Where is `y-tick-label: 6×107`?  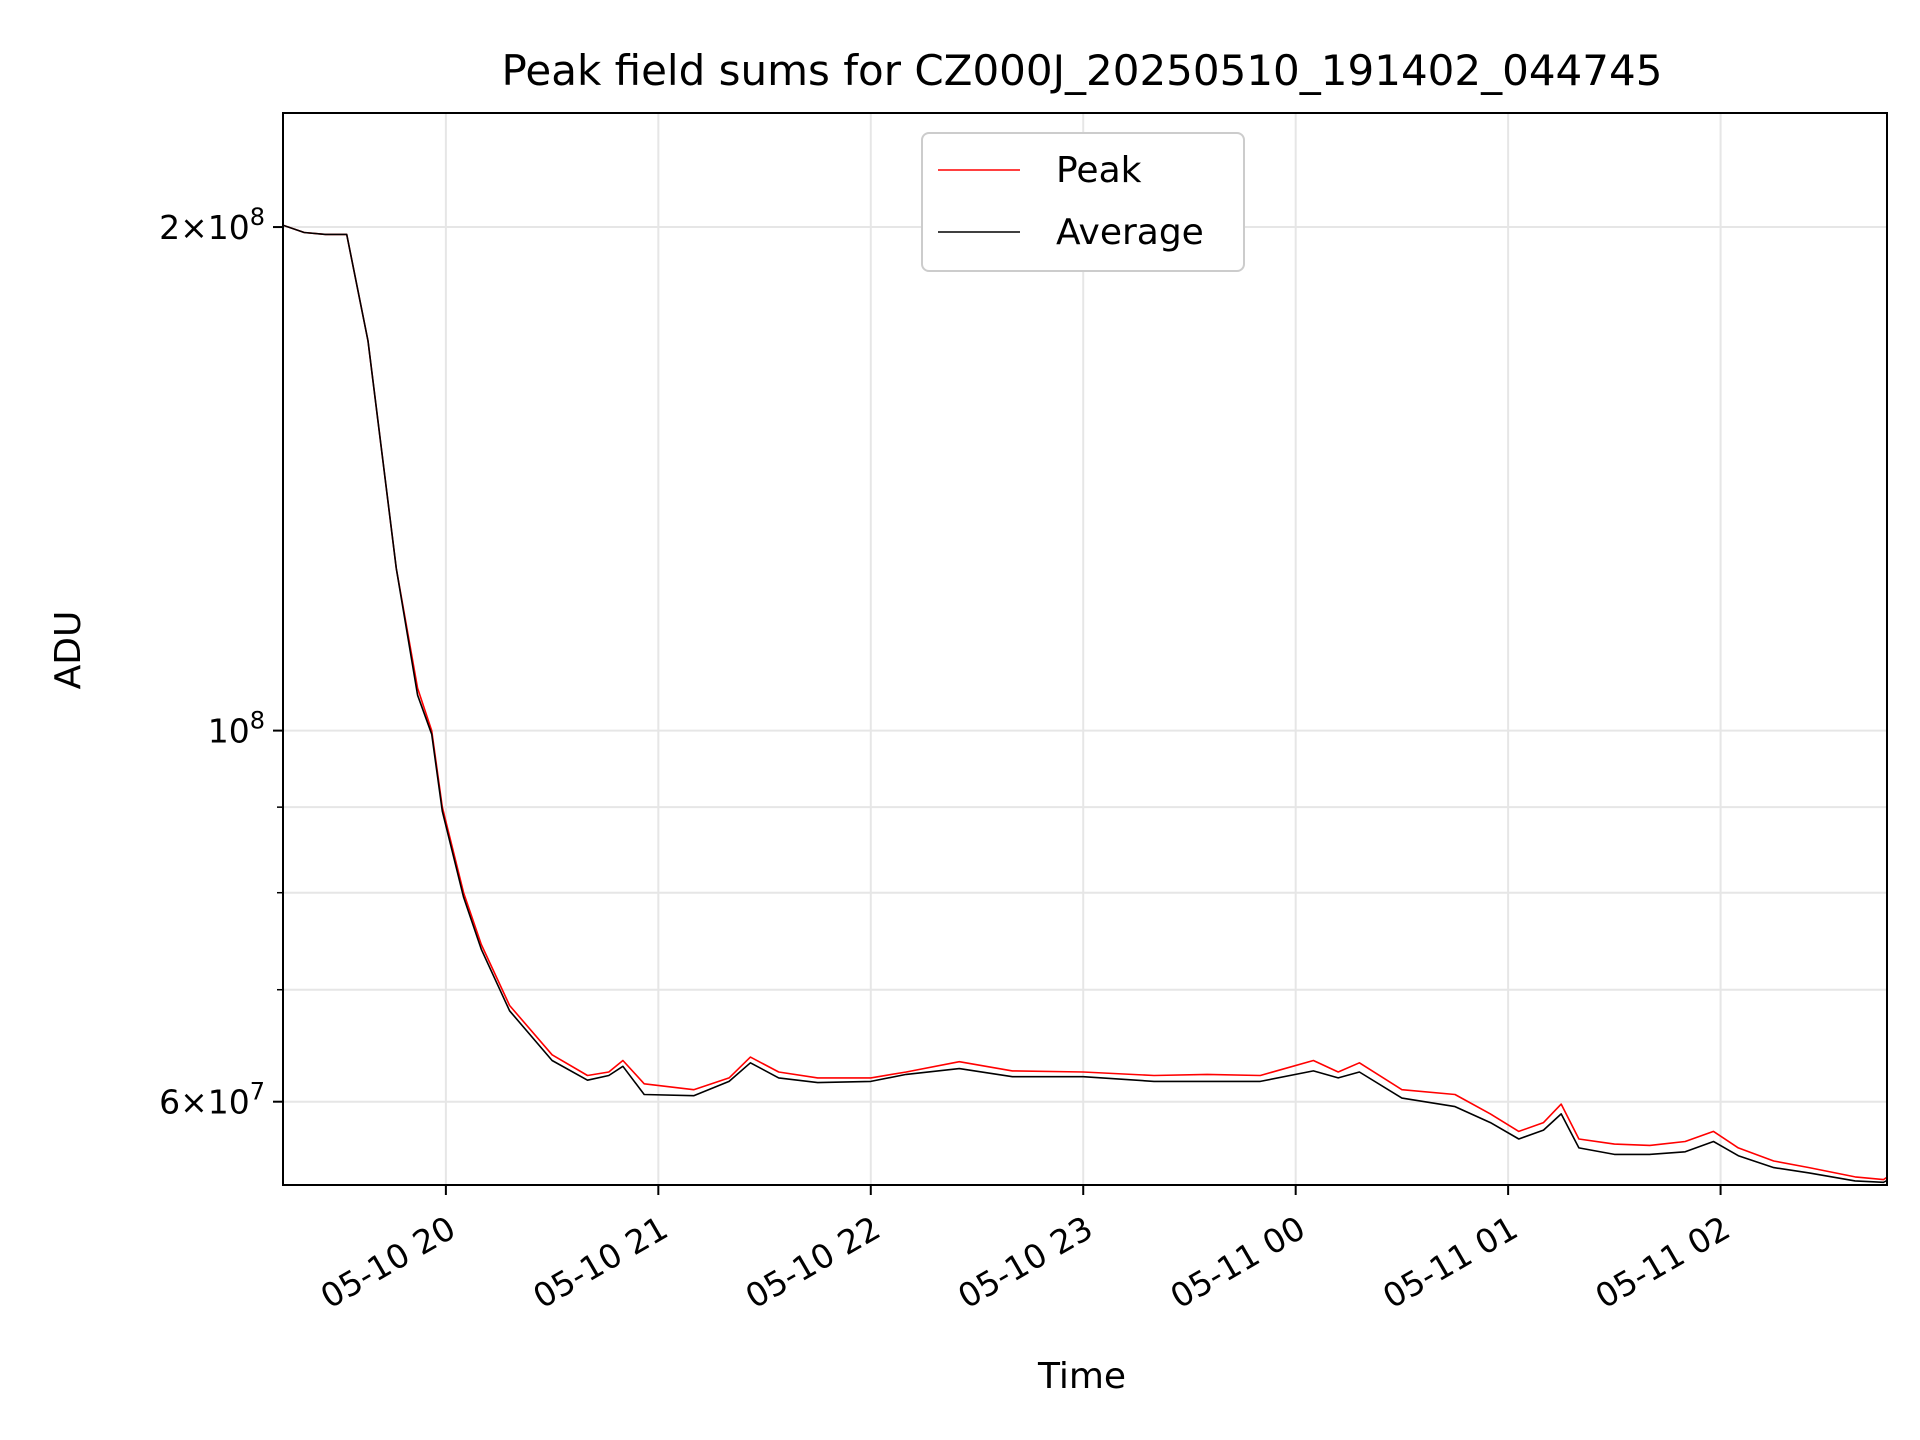
y-tick-label: 6×107 is located at coordinates (212, 1100).